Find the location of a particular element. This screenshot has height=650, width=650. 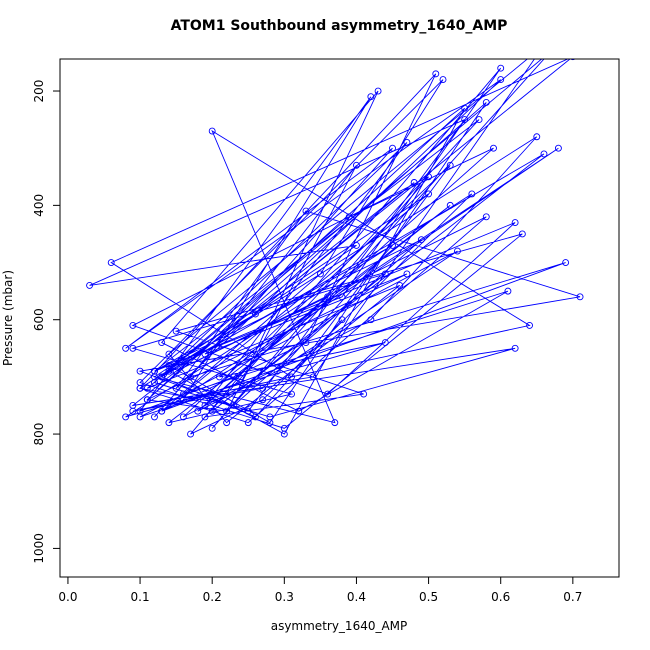

x-tick-label: 0.4 is located at coordinates (356, 597).